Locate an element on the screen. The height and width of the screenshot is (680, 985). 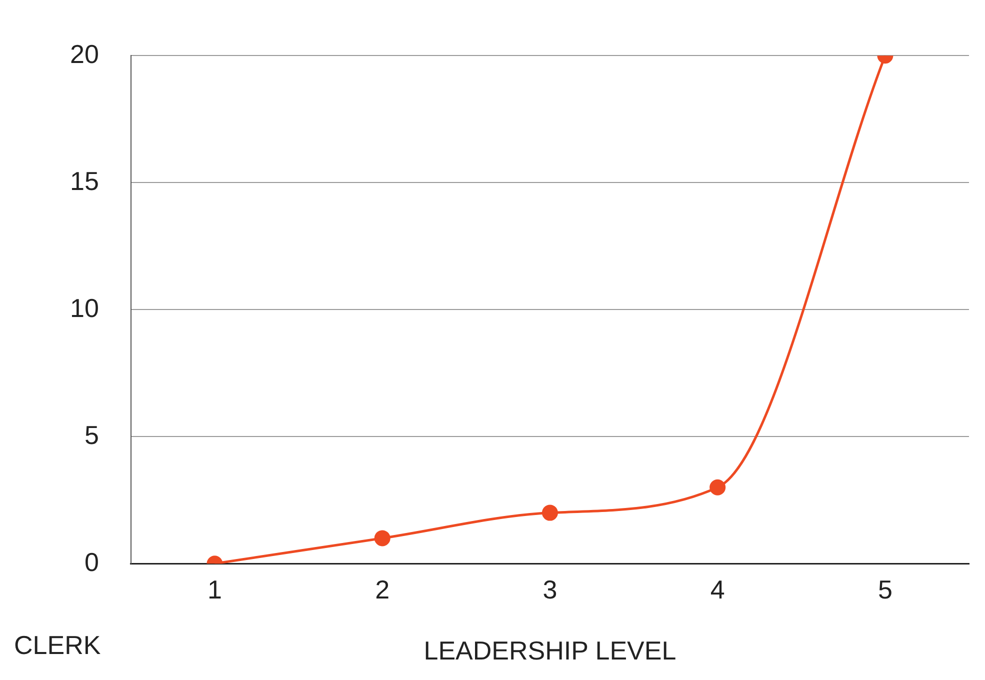
y-tick-label: 0 is located at coordinates (91, 561).